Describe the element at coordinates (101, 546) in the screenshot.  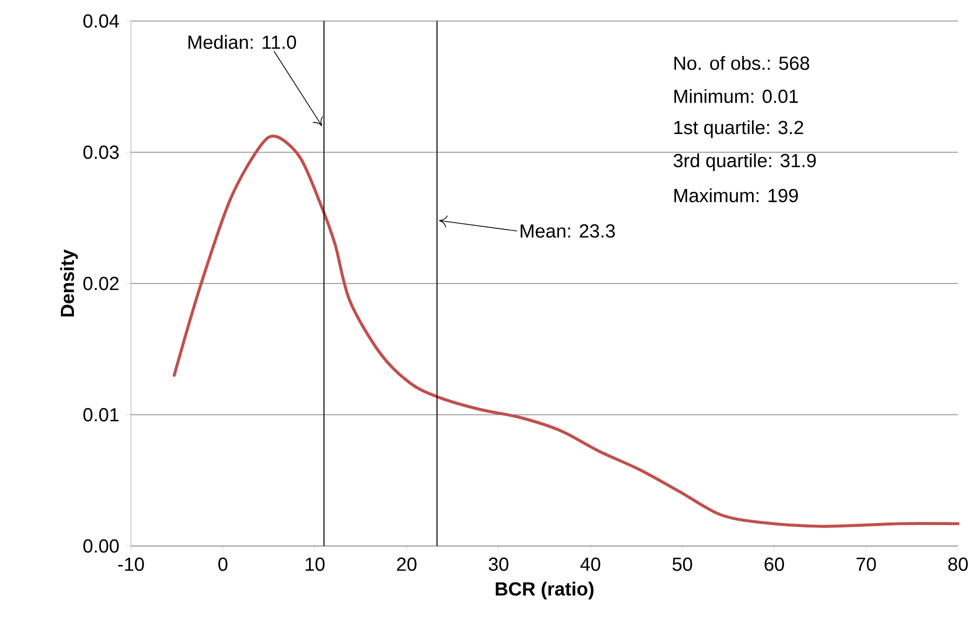
I see `y-tick-label: 0.00` at that location.